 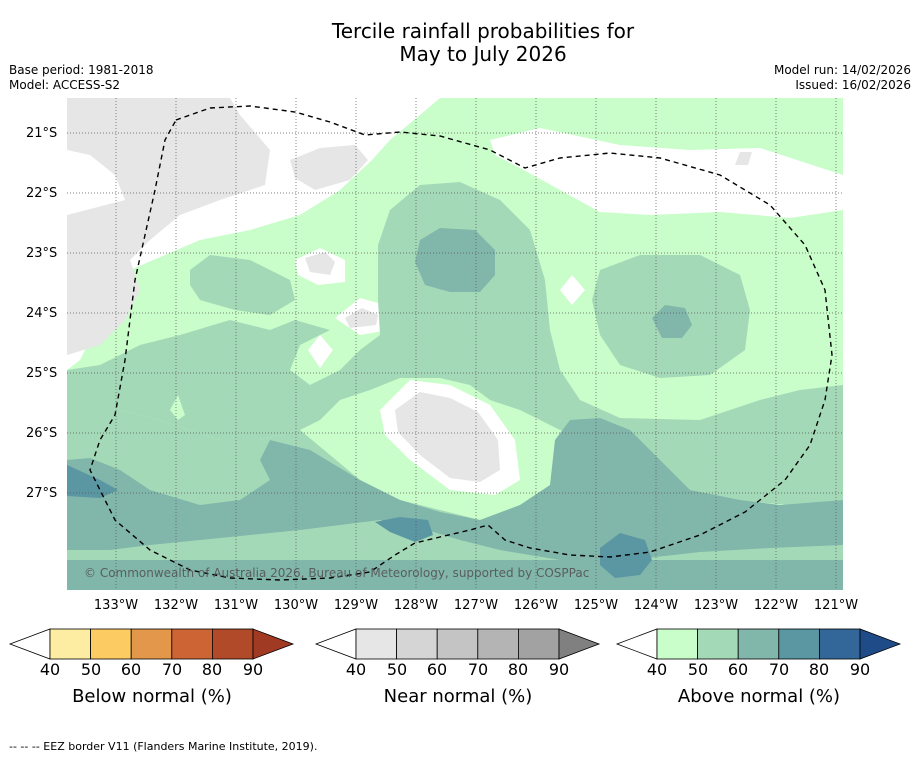 I want to click on region-above-50-w, so click(x=242, y=285).